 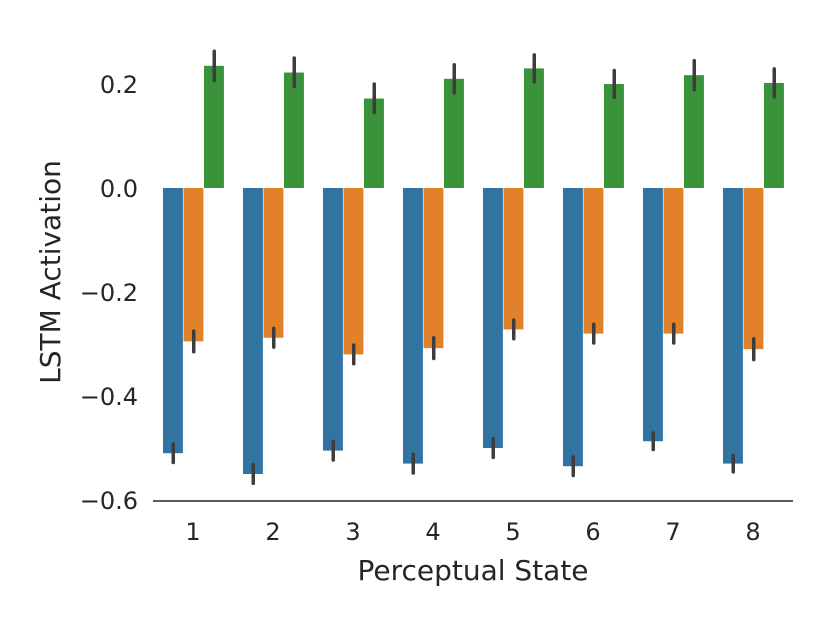 I want to click on x-tick-label: 5, so click(x=512, y=532).